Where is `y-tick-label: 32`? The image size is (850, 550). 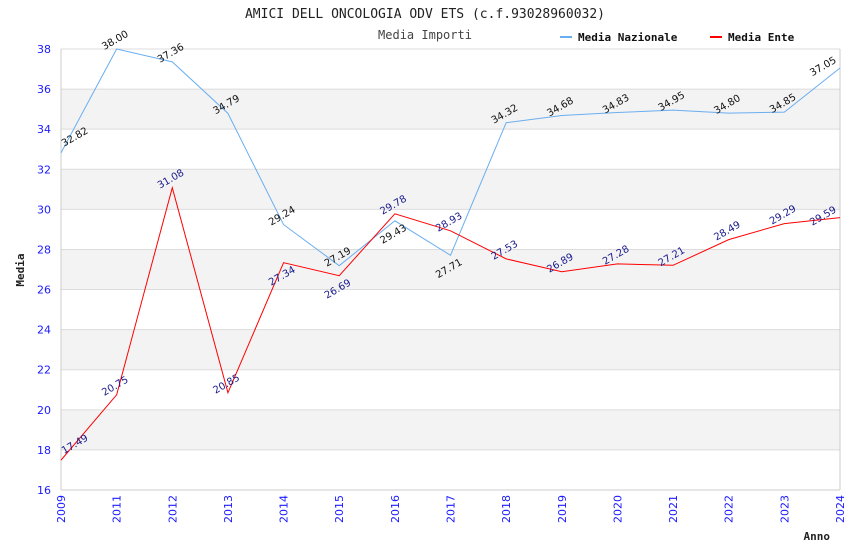 y-tick-label: 32 is located at coordinates (44, 169).